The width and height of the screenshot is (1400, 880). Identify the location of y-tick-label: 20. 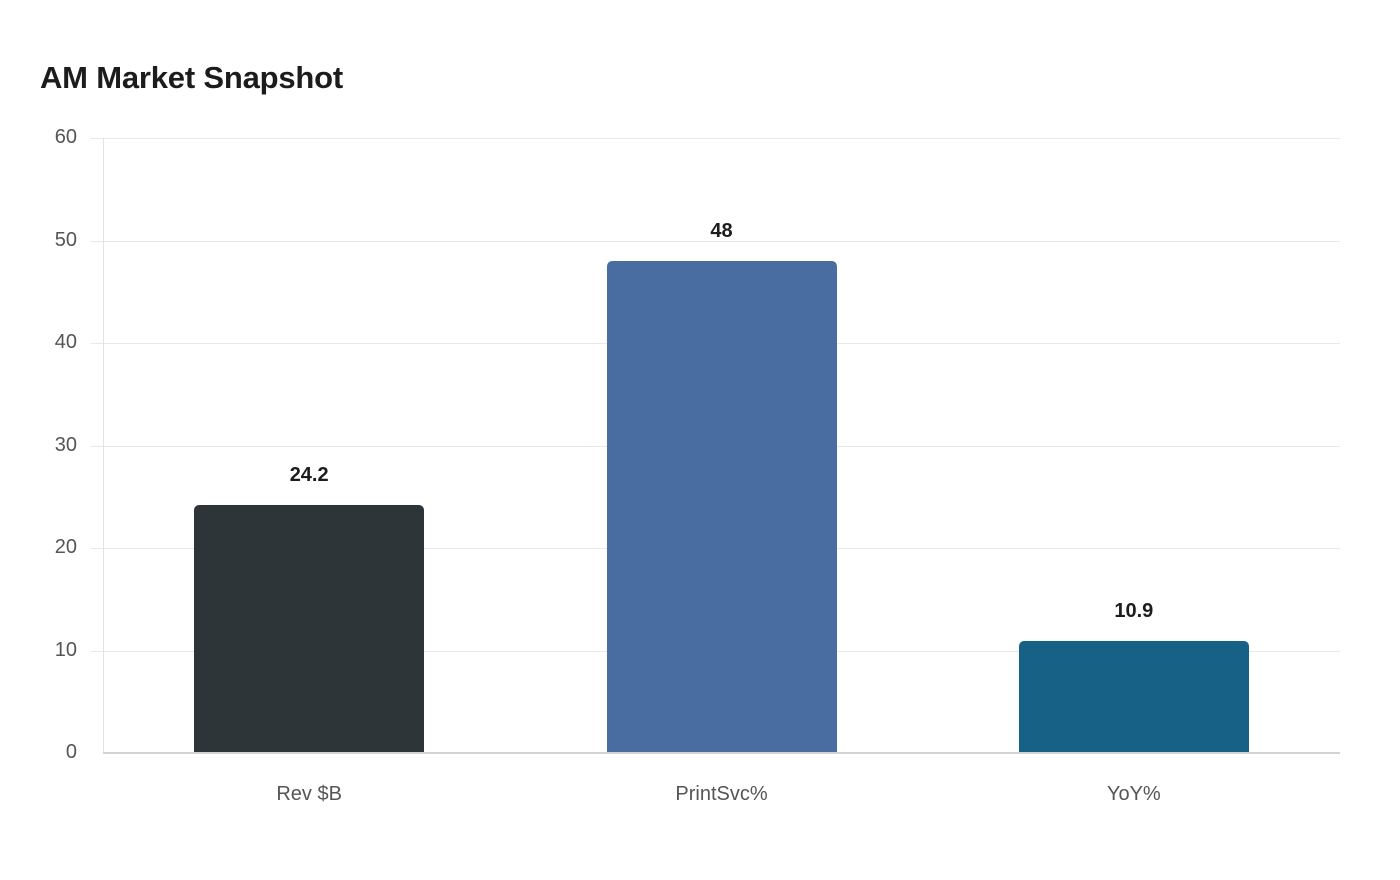
(65, 547).